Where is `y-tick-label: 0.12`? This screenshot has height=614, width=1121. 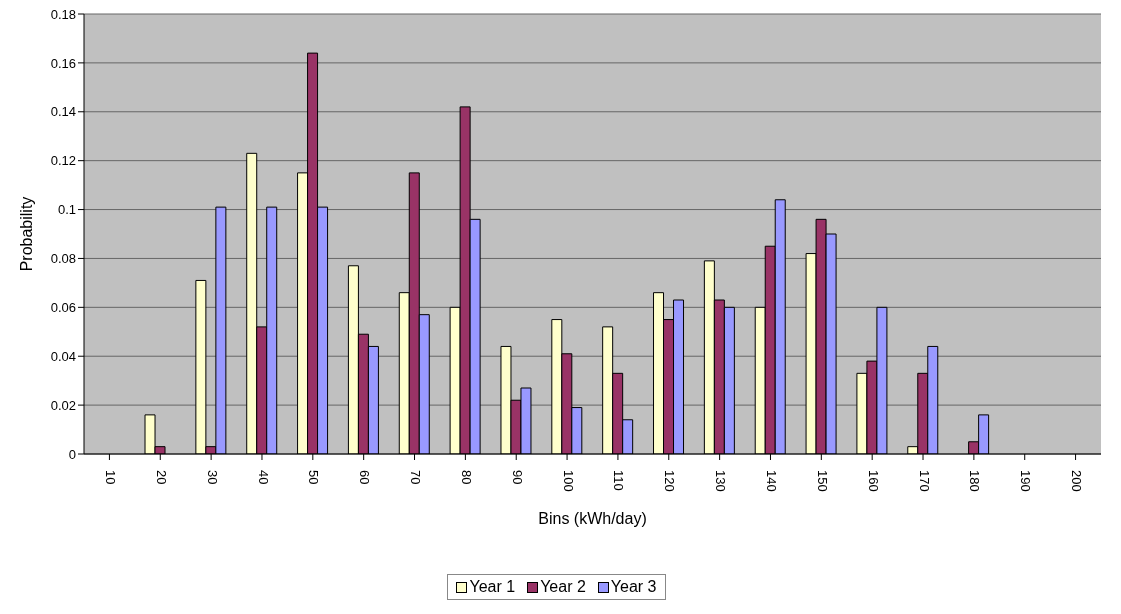 y-tick-label: 0.12 is located at coordinates (63, 161).